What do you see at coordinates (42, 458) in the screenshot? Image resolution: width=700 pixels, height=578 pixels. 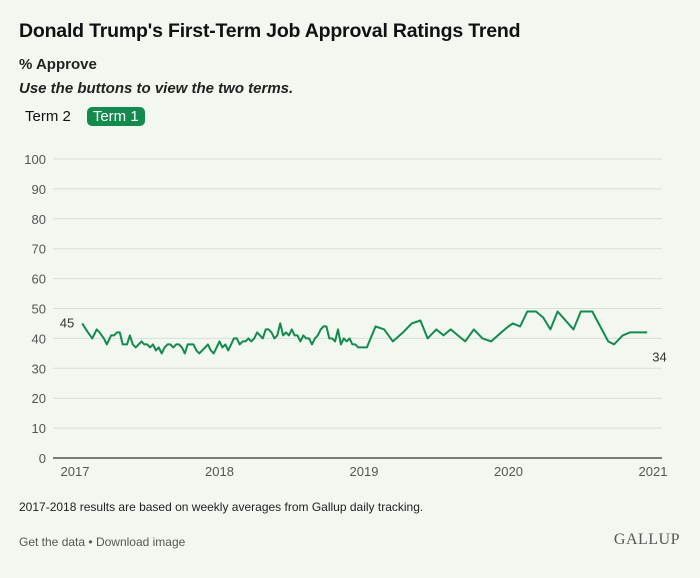 I see `y-tick-label: 0` at bounding box center [42, 458].